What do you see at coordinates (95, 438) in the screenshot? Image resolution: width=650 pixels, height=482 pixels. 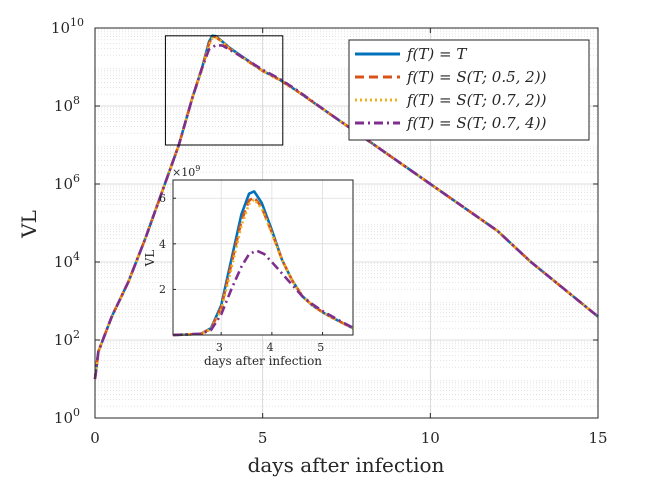 I see `x-tick-label-0: 0` at bounding box center [95, 438].